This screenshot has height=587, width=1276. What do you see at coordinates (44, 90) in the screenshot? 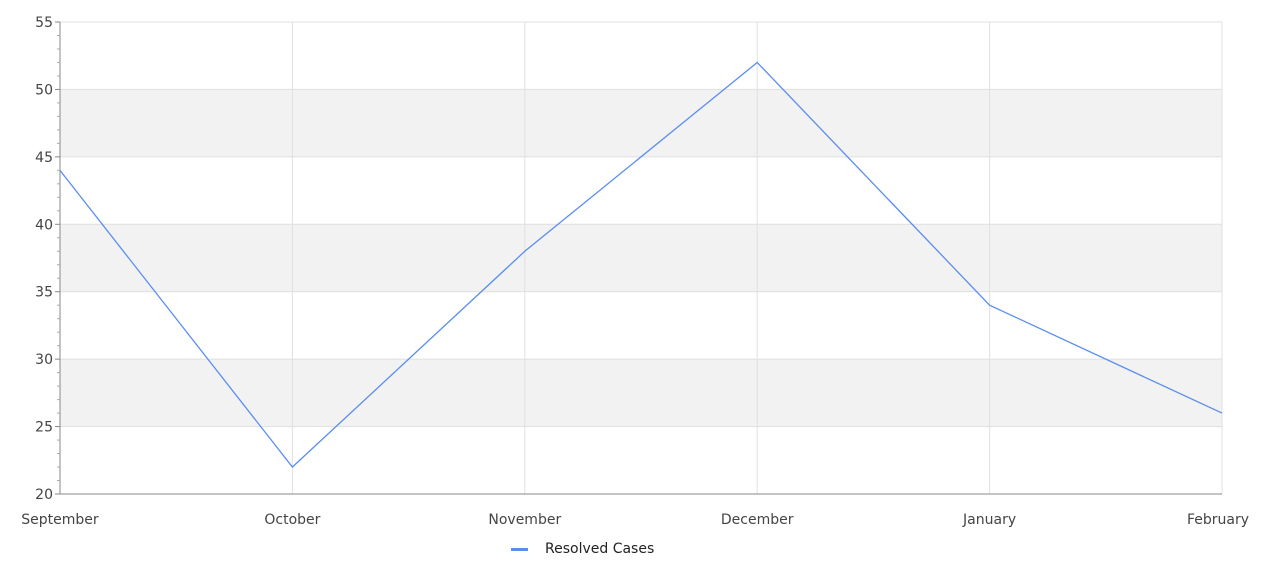
I see `y-tick-label: 50` at bounding box center [44, 90].